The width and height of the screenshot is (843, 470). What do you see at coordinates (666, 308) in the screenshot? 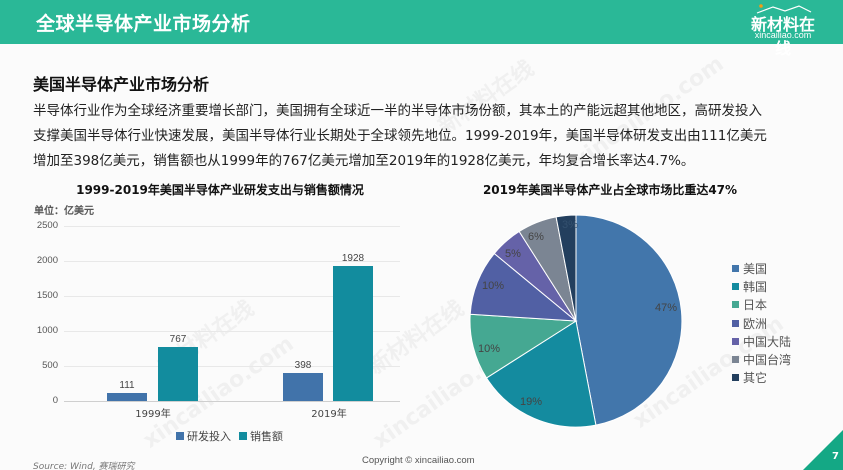
I see `pie-label: 47%` at bounding box center [666, 308].